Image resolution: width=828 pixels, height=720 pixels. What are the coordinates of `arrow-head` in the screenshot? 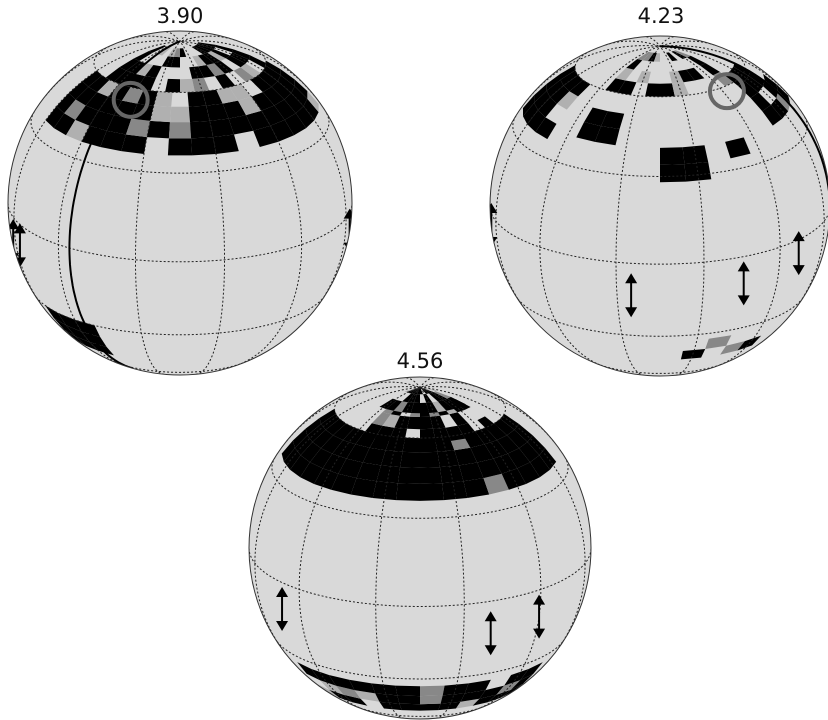 It's located at (347, 213).